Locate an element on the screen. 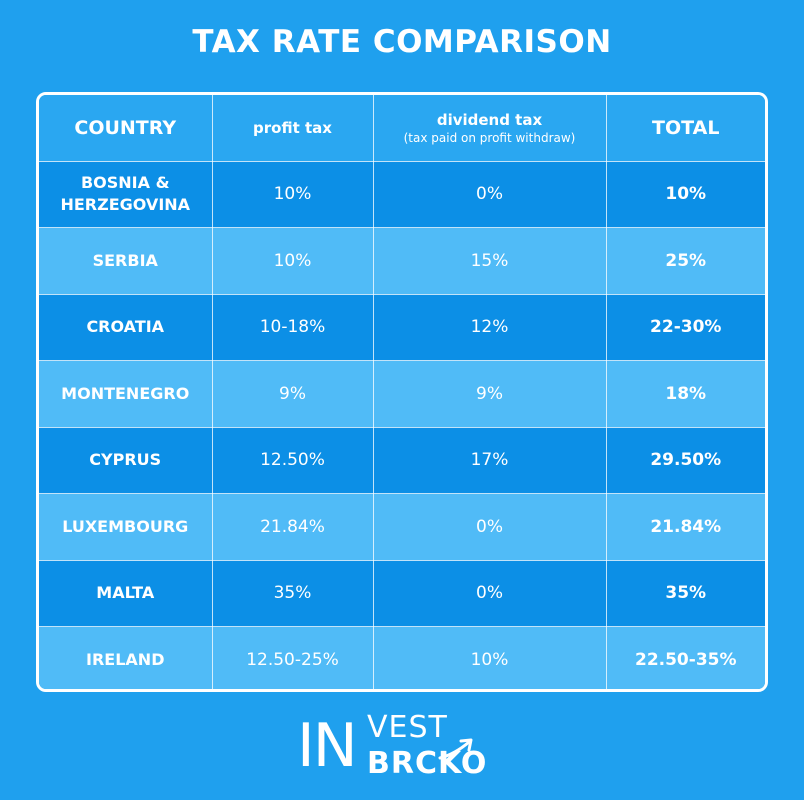 The width and height of the screenshot is (804, 800). profit-tax-cell: 12.50-25% is located at coordinates (292, 657).